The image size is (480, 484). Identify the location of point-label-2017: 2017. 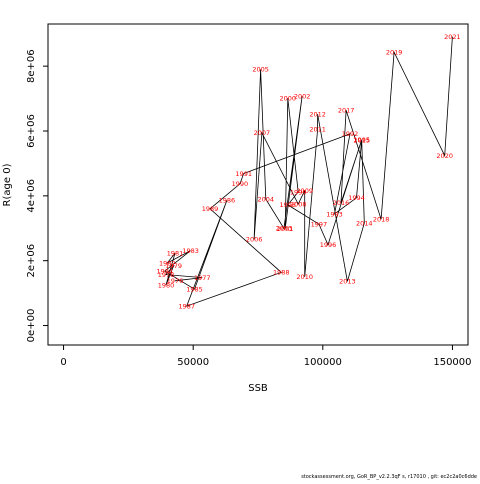
(346, 111).